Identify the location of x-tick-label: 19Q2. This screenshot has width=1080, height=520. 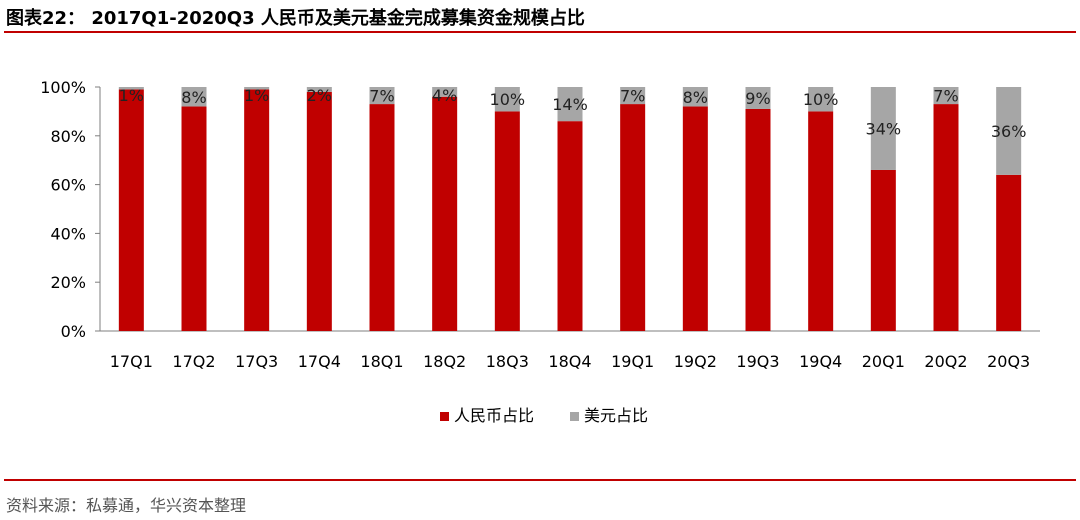
(695, 361).